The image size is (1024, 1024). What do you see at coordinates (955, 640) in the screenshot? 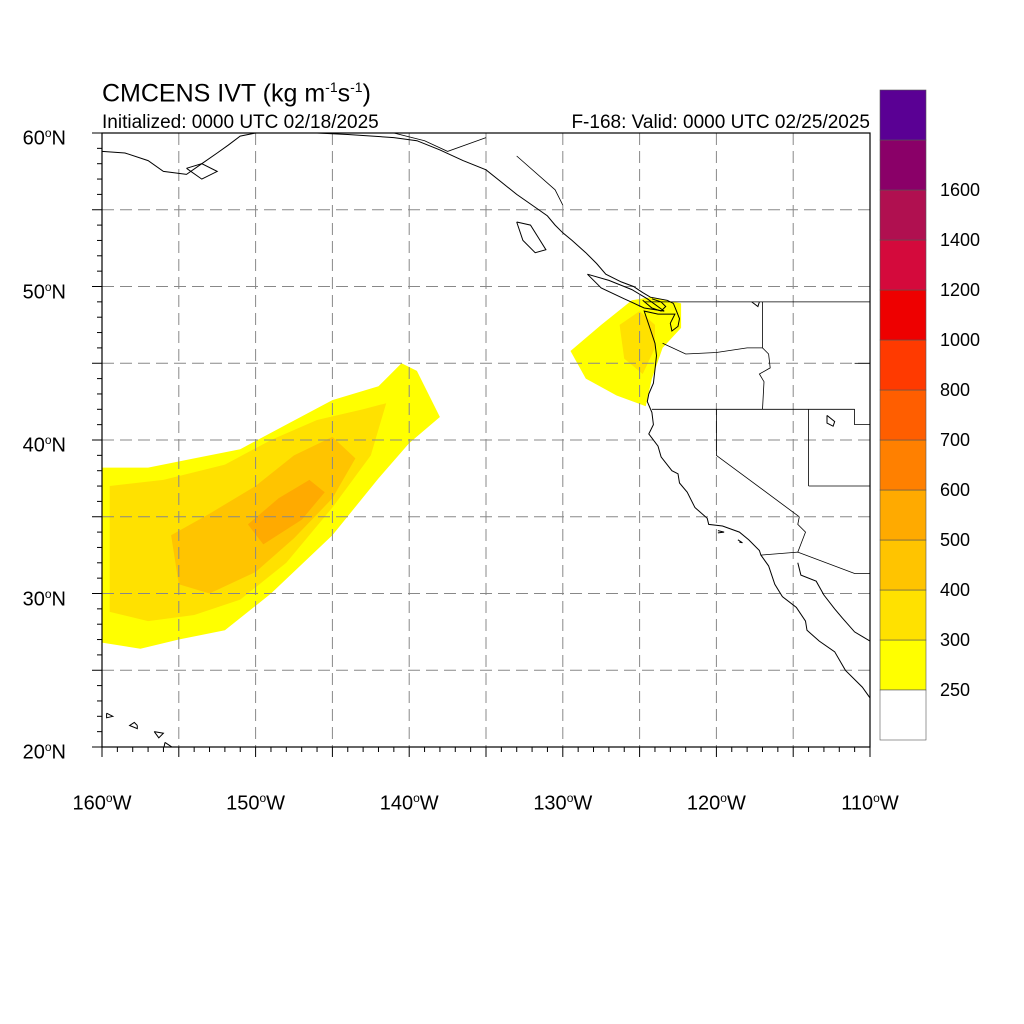
I see `colorbar-label-300: 300` at bounding box center [955, 640].